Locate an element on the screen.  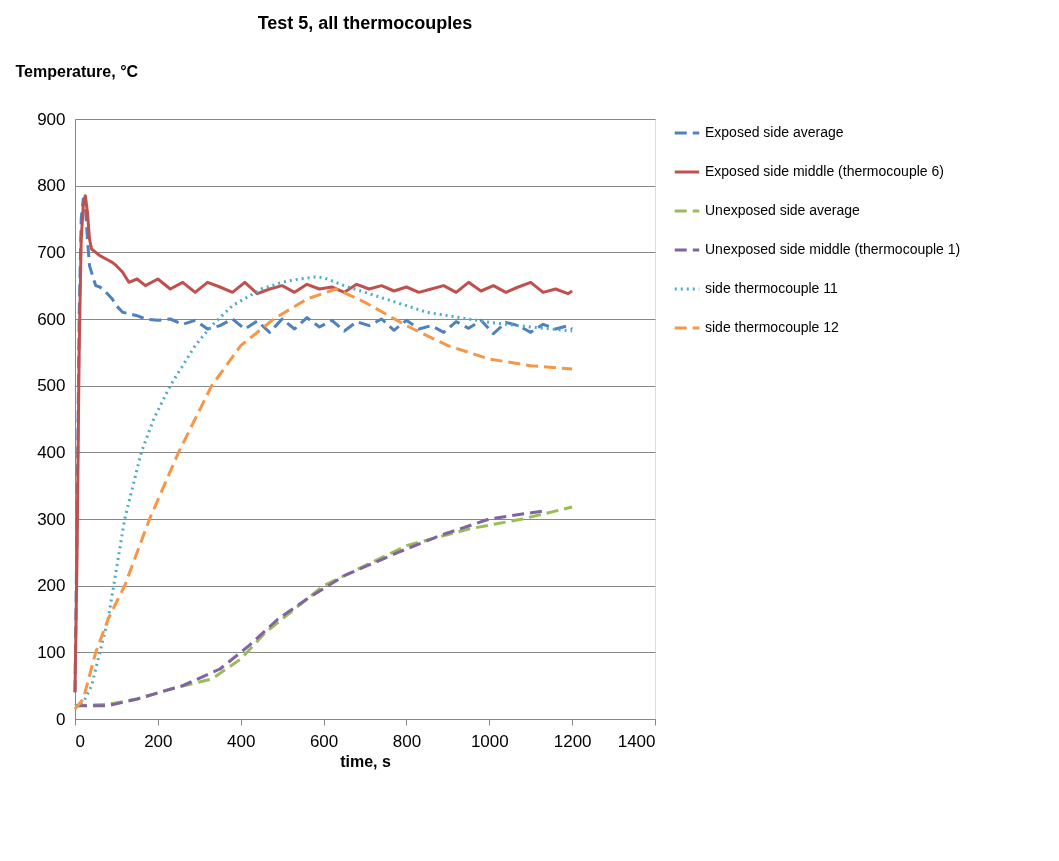
y-tick-label: 900 is located at coordinates (51, 119).